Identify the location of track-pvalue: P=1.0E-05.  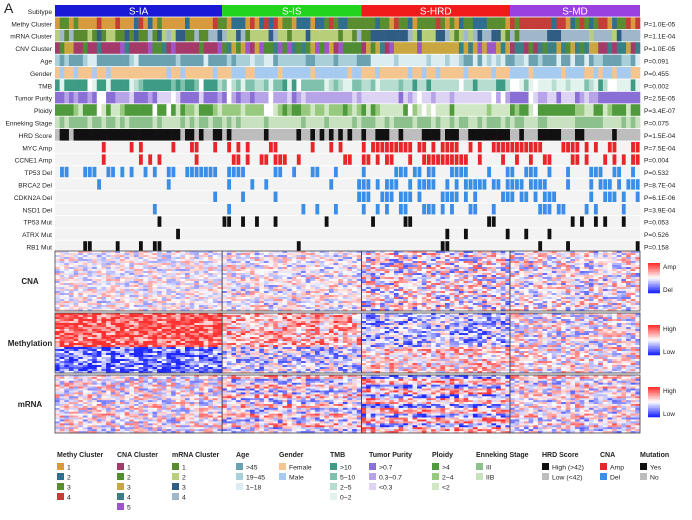
(660, 24).